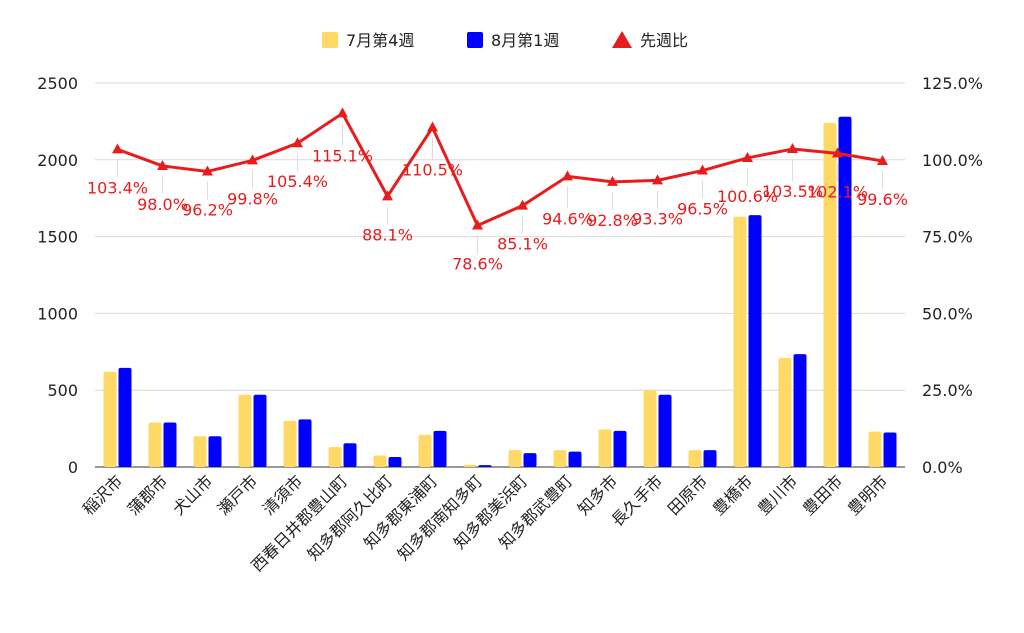  I want to click on ratio-data-label-13: 93.3%, so click(657, 218).